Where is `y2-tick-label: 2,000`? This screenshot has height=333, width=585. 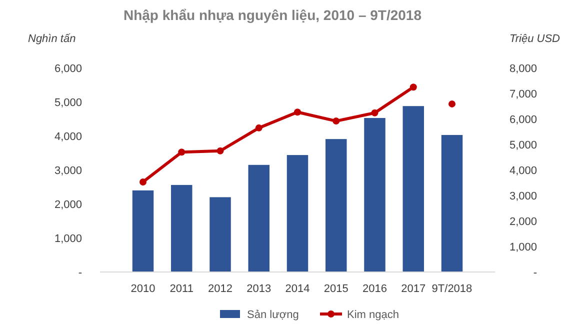 y2-tick-label: 2,000 is located at coordinates (523, 222).